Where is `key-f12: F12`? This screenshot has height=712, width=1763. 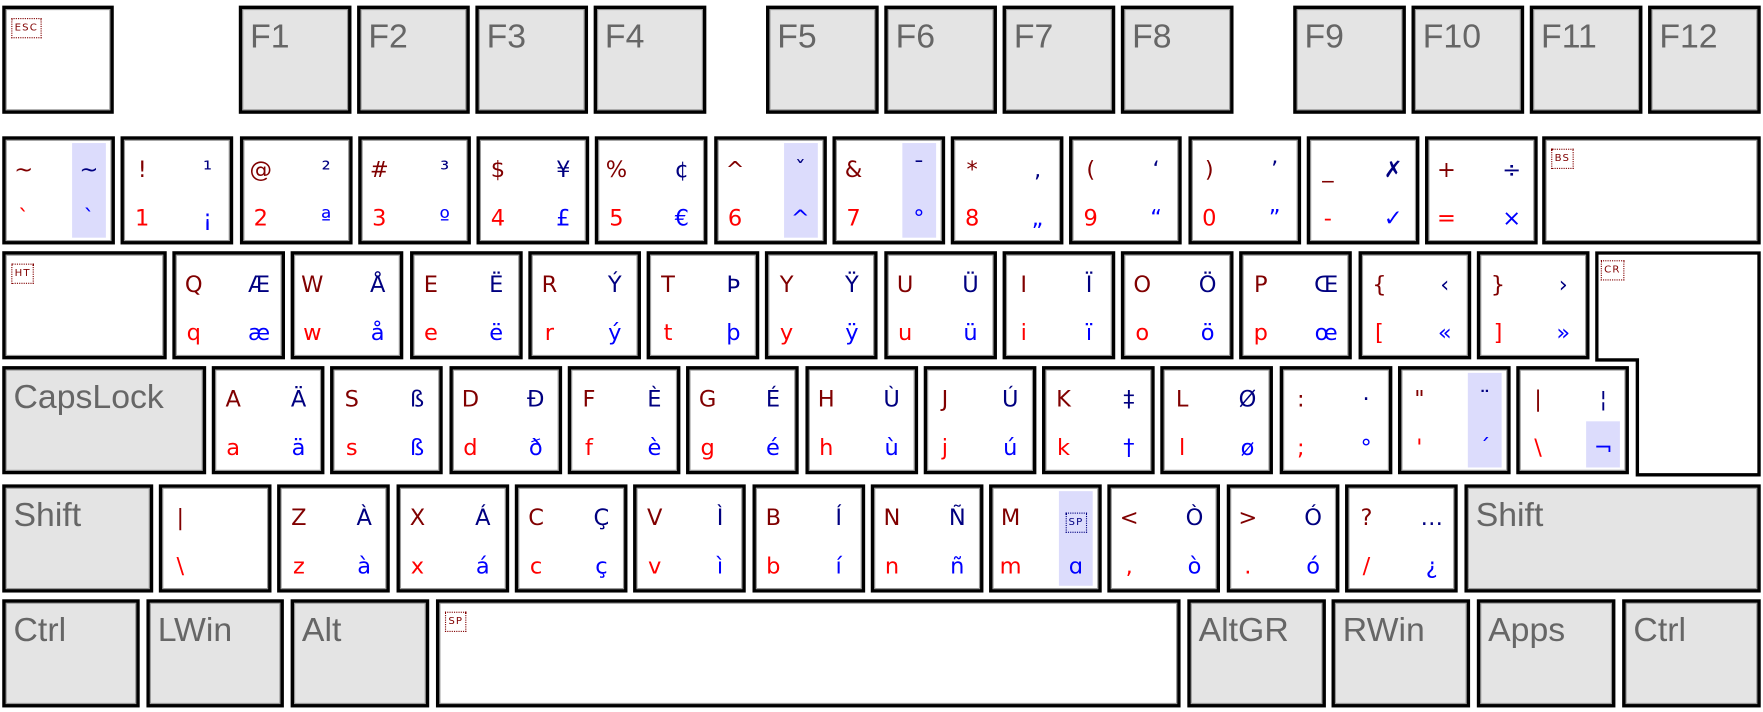
key-f12: F12 is located at coordinates (1704, 59).